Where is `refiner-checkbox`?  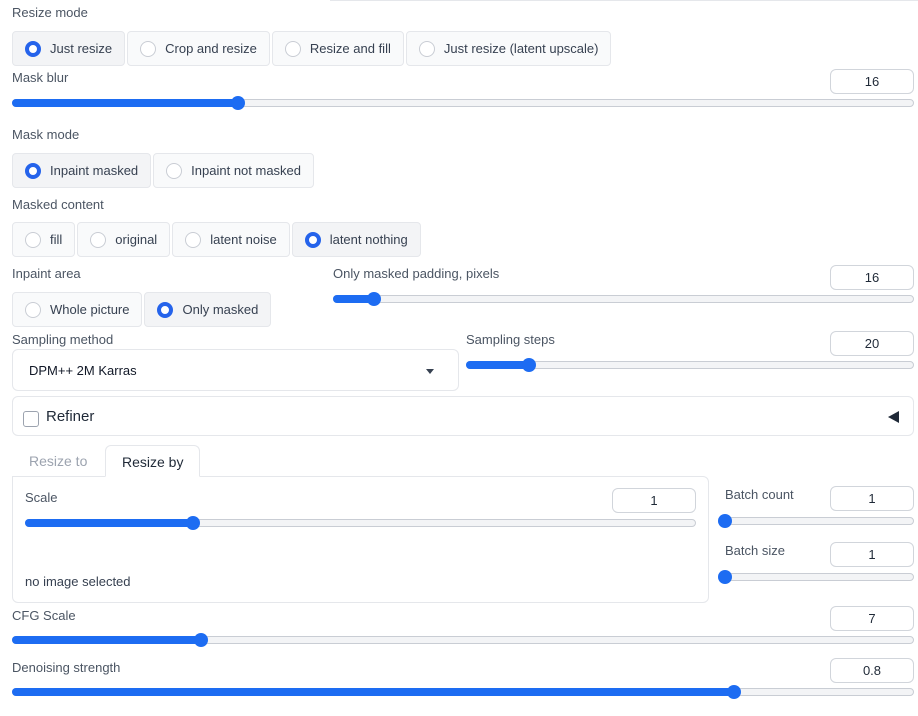 refiner-checkbox is located at coordinates (31, 419).